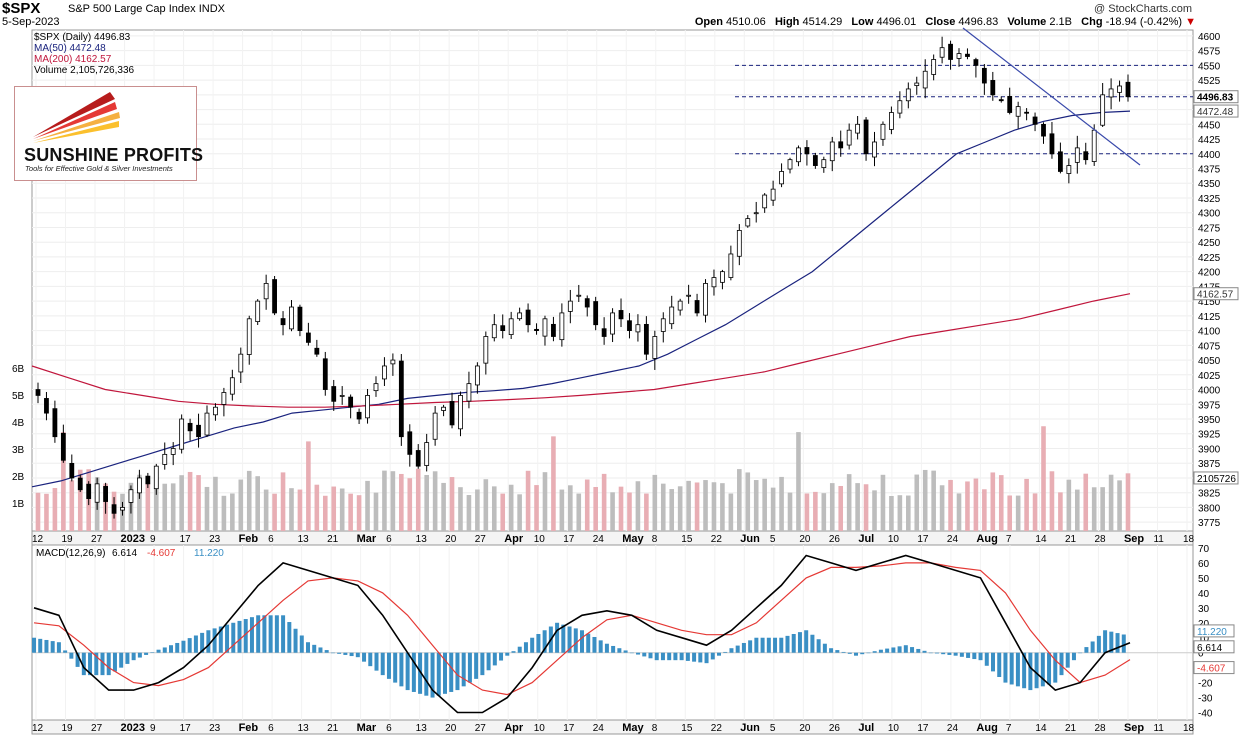 This screenshot has width=1240, height=737. What do you see at coordinates (1189, 539) in the screenshot?
I see `date-tick-label: 18` at bounding box center [1189, 539].